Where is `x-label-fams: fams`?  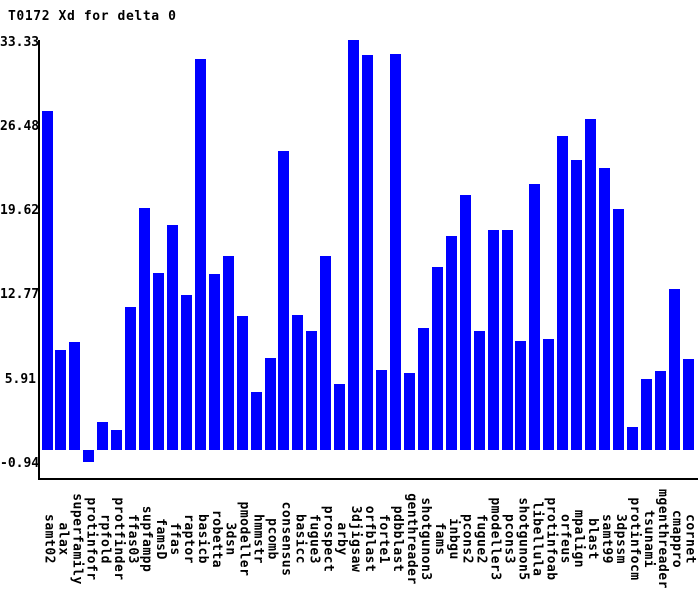
x-label-fams: fams is located at coordinates (439, 539).